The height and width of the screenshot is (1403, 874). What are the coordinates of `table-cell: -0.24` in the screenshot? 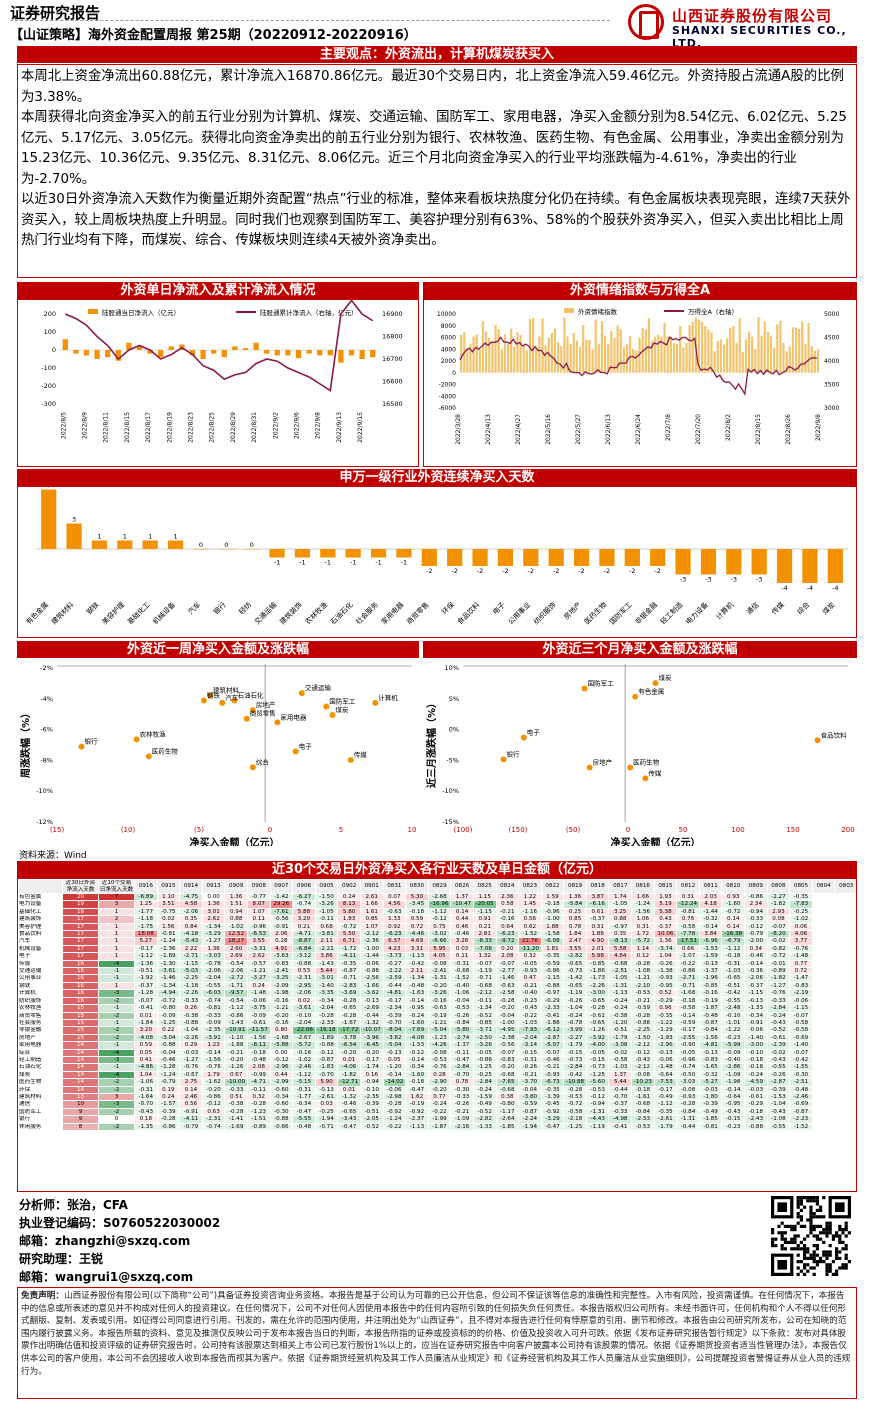 It's located at (417, 1015).